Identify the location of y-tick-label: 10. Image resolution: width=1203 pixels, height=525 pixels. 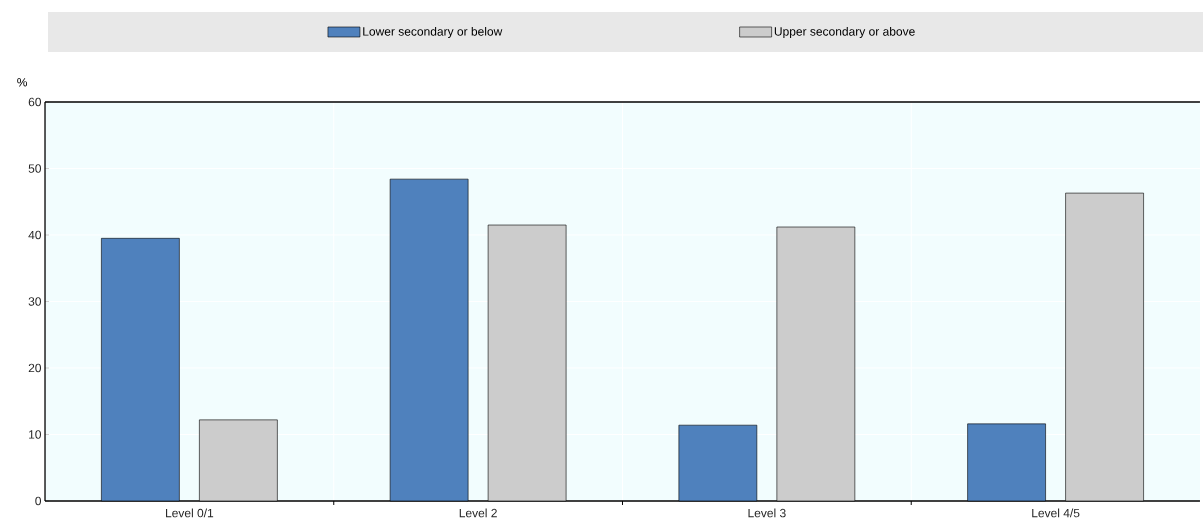
(35, 434).